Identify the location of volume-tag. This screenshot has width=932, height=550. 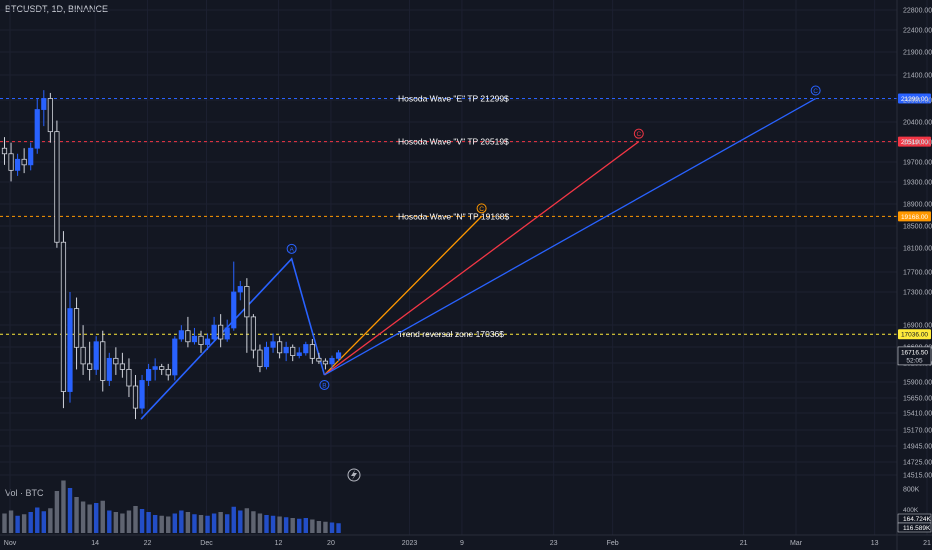
(914, 527).